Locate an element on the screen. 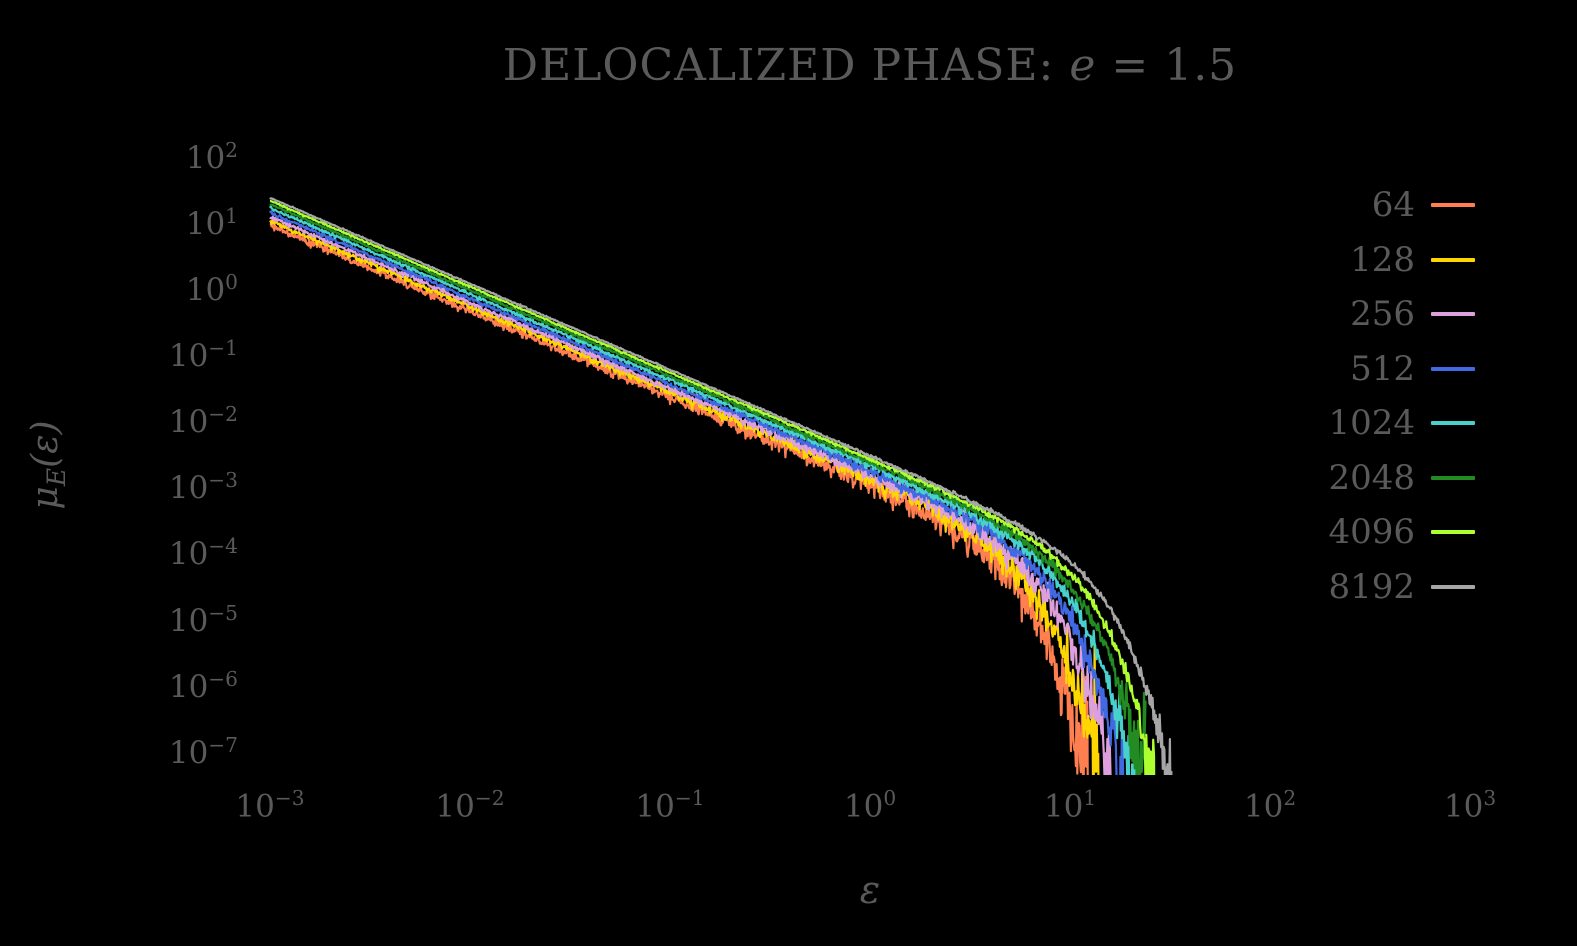  legend-item: 256 is located at coordinates (1362, 314).